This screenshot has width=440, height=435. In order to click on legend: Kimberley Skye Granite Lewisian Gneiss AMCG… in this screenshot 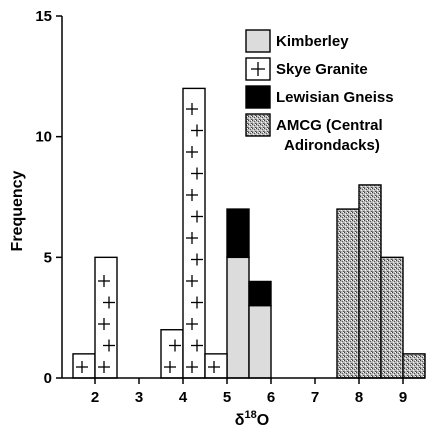, I will do `click(319, 91)`.